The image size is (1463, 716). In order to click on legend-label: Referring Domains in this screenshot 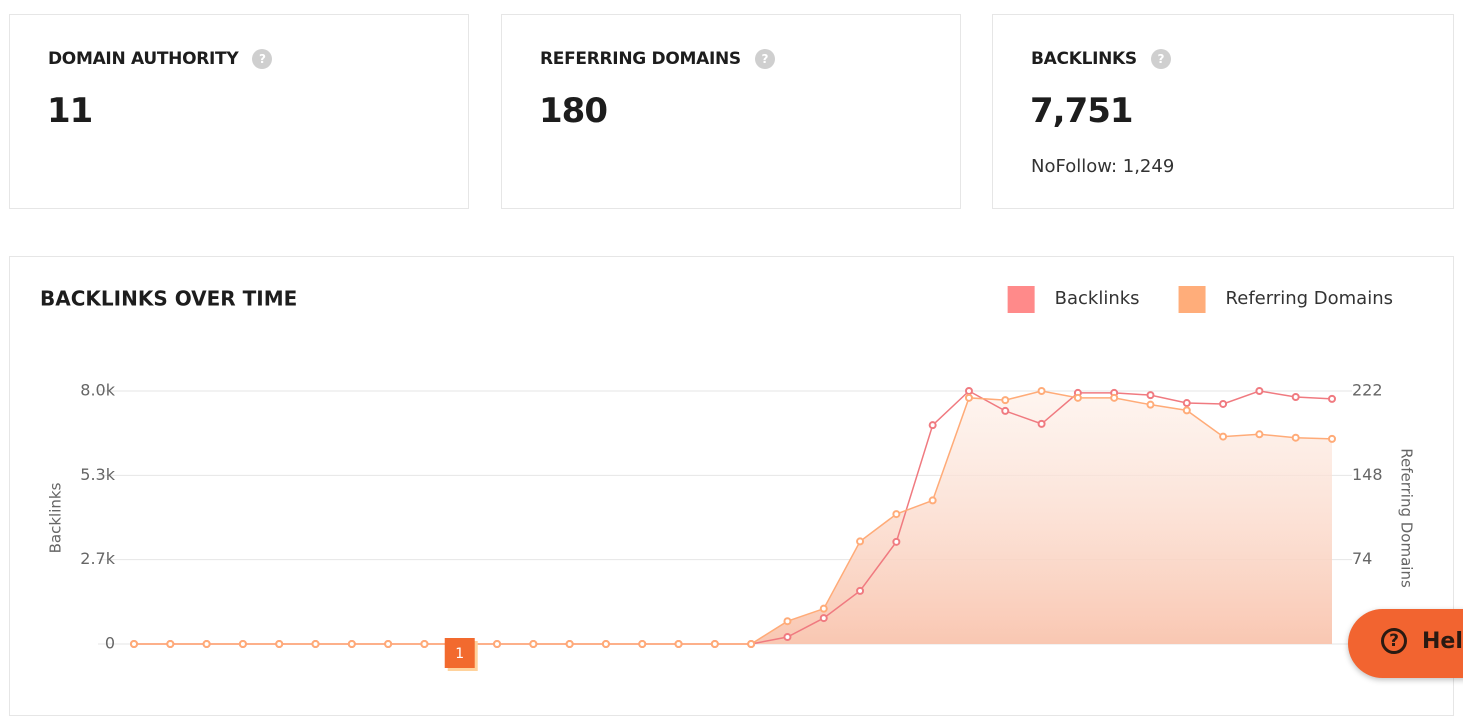, I will do `click(1309, 298)`.